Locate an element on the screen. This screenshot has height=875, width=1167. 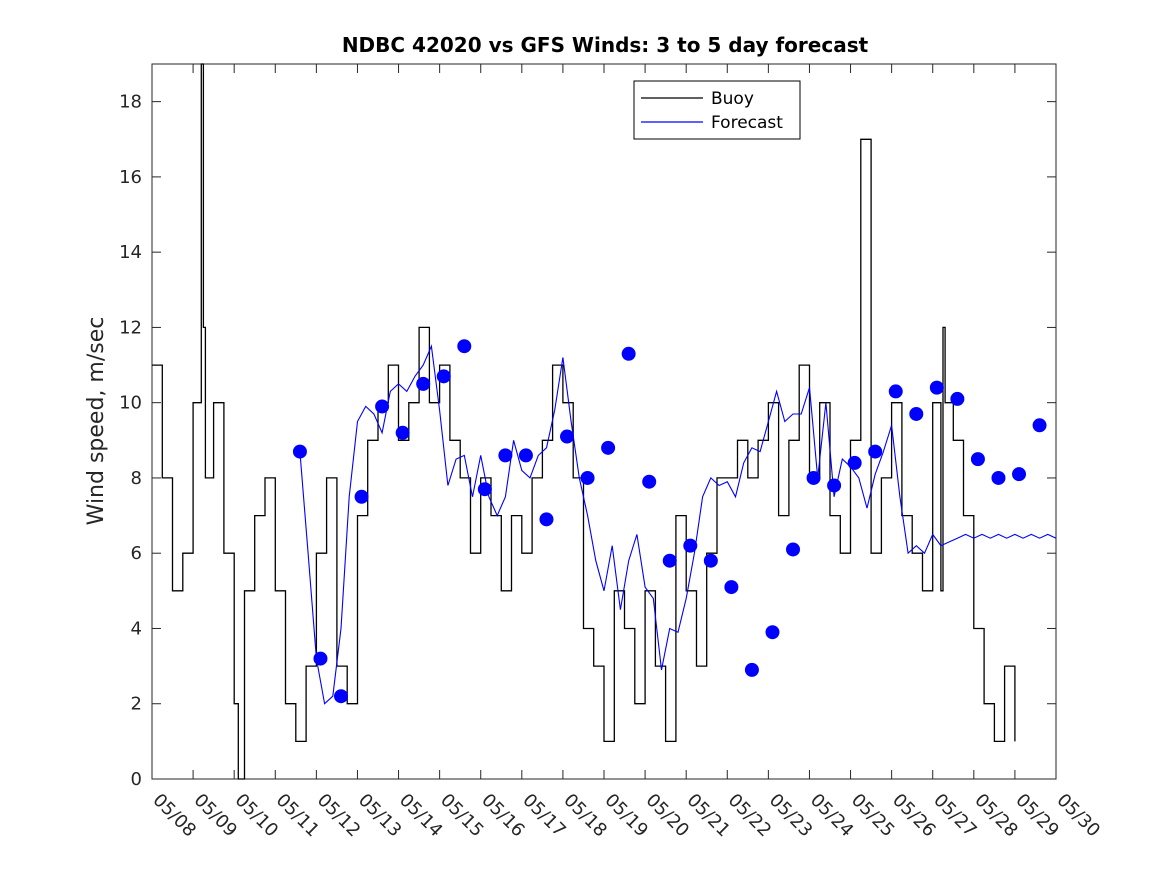
y-tick-label: 16 is located at coordinates (130, 177).